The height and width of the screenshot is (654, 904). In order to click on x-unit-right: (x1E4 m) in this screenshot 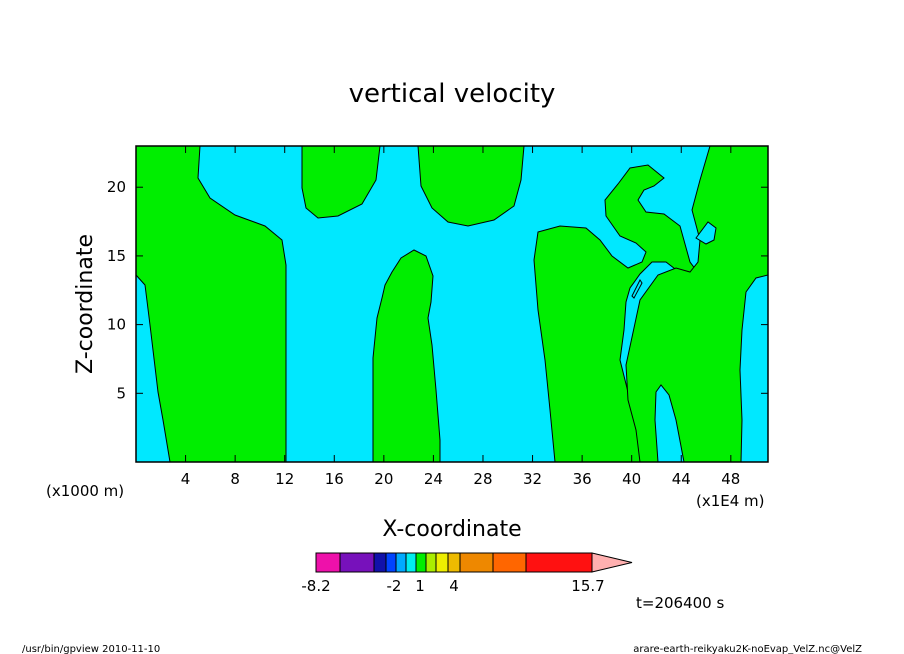, I will do `click(730, 501)`.